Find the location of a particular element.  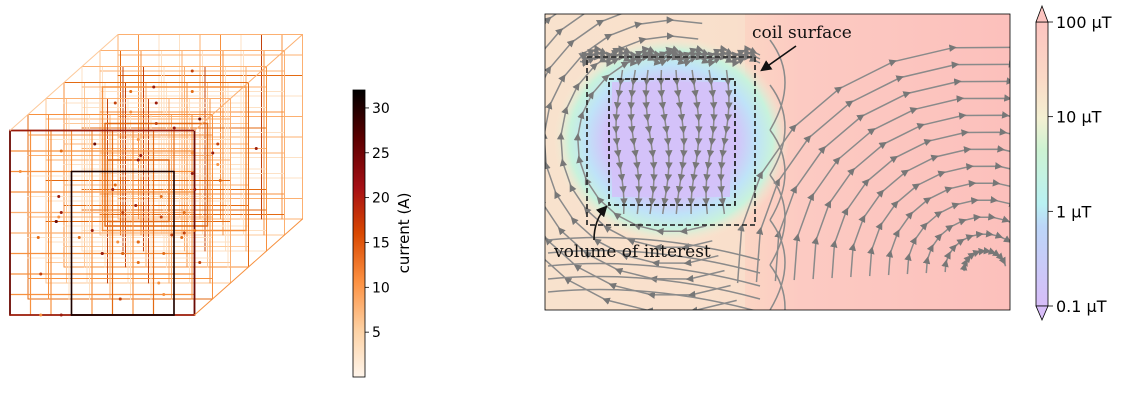

field-colorbar-tick-label: 100 µT is located at coordinates (1084, 22).